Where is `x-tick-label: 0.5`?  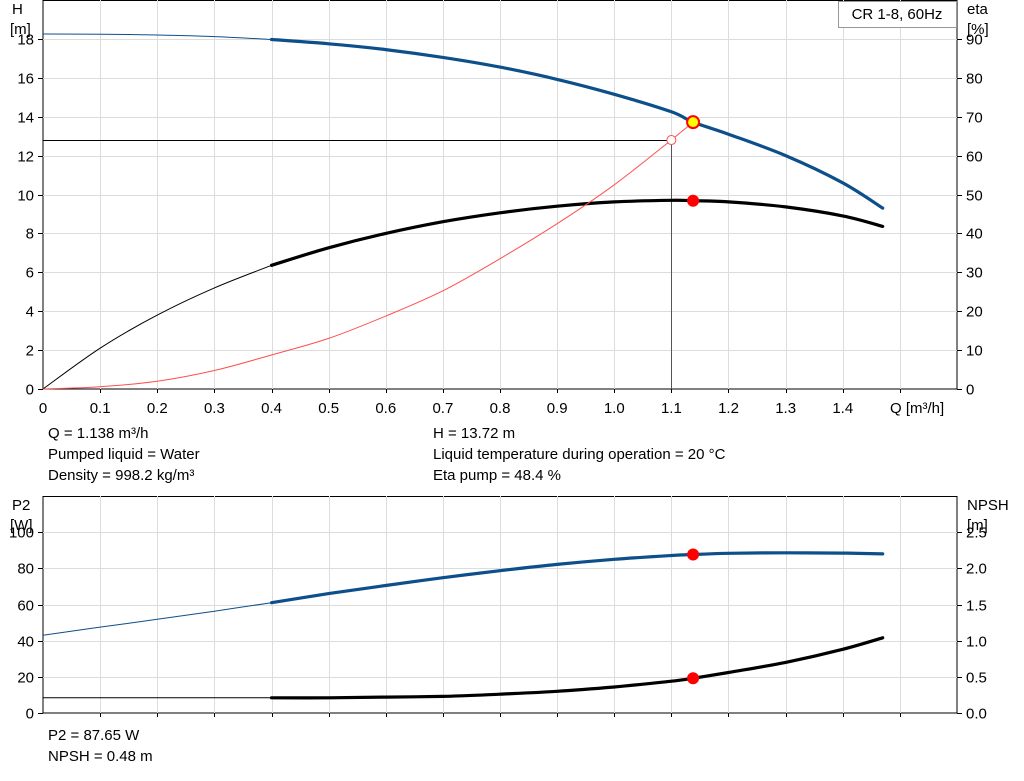
x-tick-label: 0.5 is located at coordinates (328, 408).